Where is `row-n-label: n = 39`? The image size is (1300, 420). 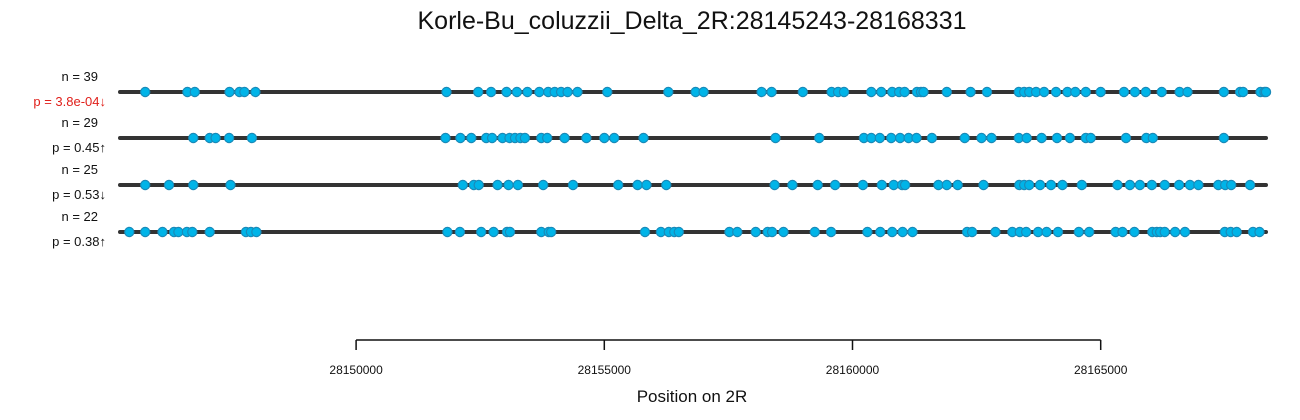
row-n-label: n = 39 is located at coordinates (79, 76).